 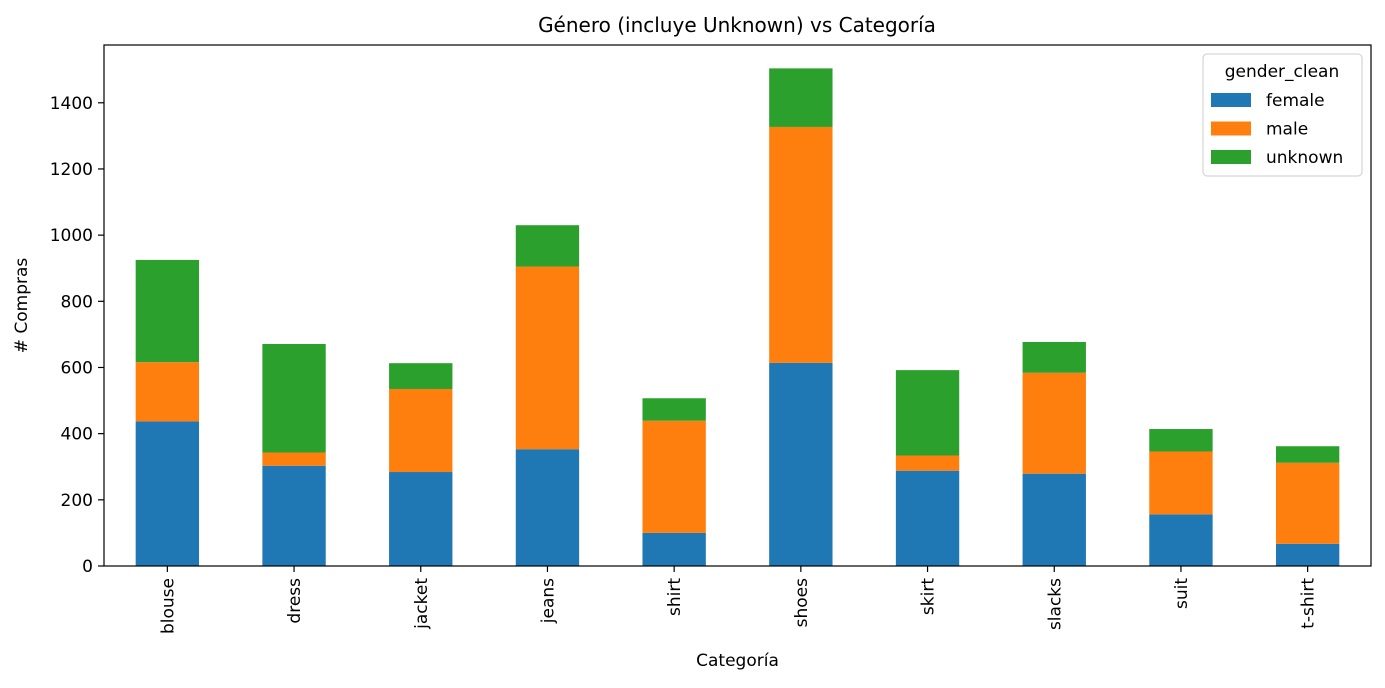 What do you see at coordinates (167, 311) in the screenshot?
I see `bar-blouse-unknown` at bounding box center [167, 311].